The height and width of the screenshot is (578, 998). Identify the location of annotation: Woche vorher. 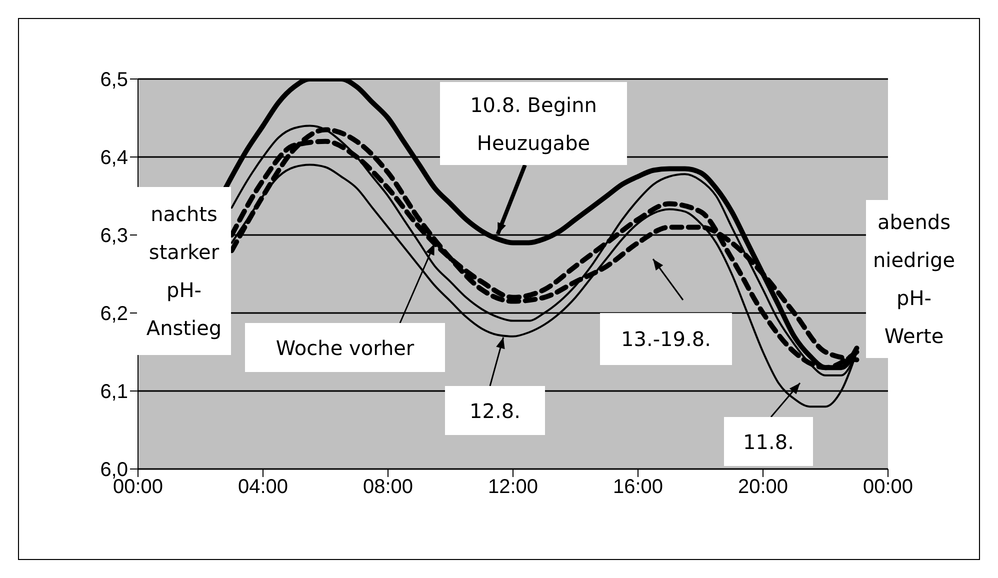
(345, 348).